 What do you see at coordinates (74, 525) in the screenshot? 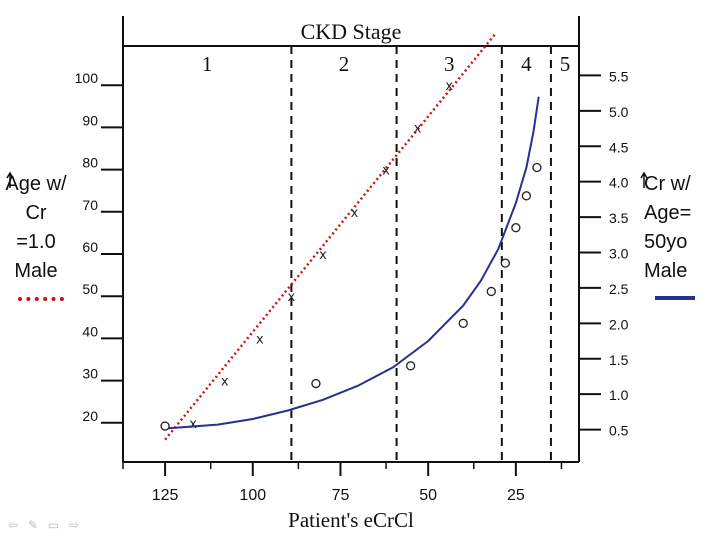
I see `right-arrow-icon: ⇨` at bounding box center [74, 525].